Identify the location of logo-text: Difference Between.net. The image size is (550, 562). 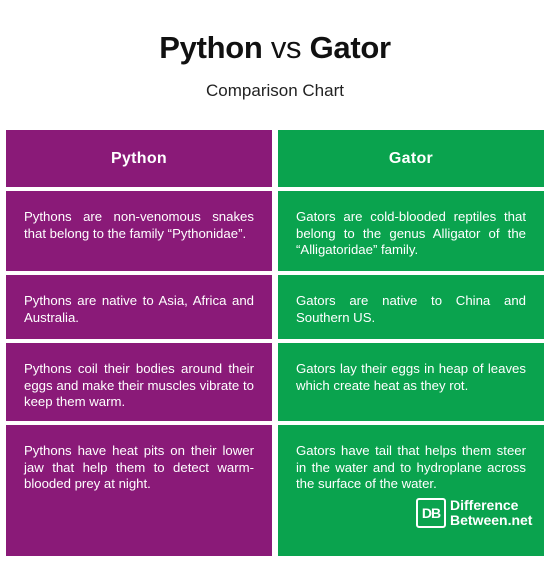
(491, 513).